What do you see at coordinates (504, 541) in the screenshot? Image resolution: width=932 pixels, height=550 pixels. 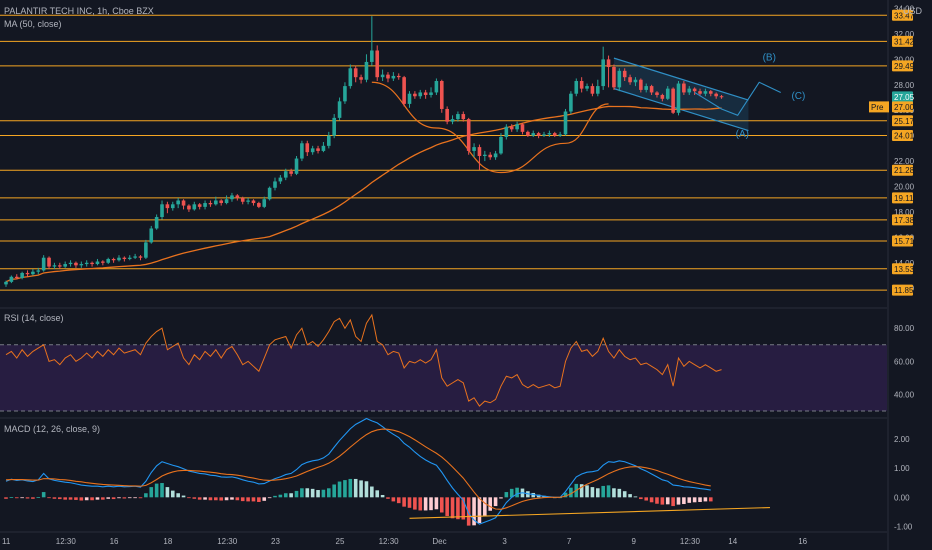 I see `time-tick-label: 3` at bounding box center [504, 541].